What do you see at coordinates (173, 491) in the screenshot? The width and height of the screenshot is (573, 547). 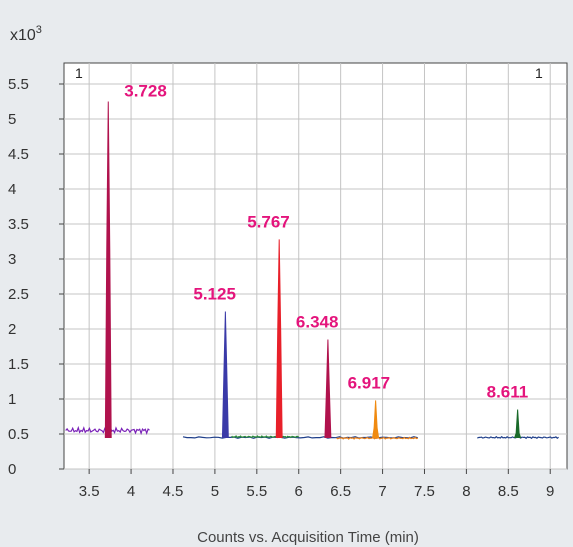 I see `x-tick-label: 4.5` at bounding box center [173, 491].